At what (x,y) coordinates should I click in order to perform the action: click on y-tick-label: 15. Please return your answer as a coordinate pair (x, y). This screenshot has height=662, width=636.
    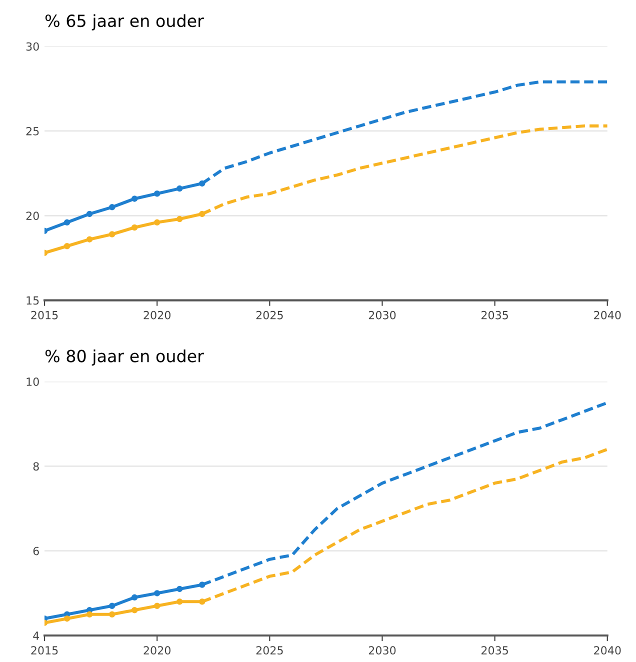
    Looking at the image, I should click on (32, 300).